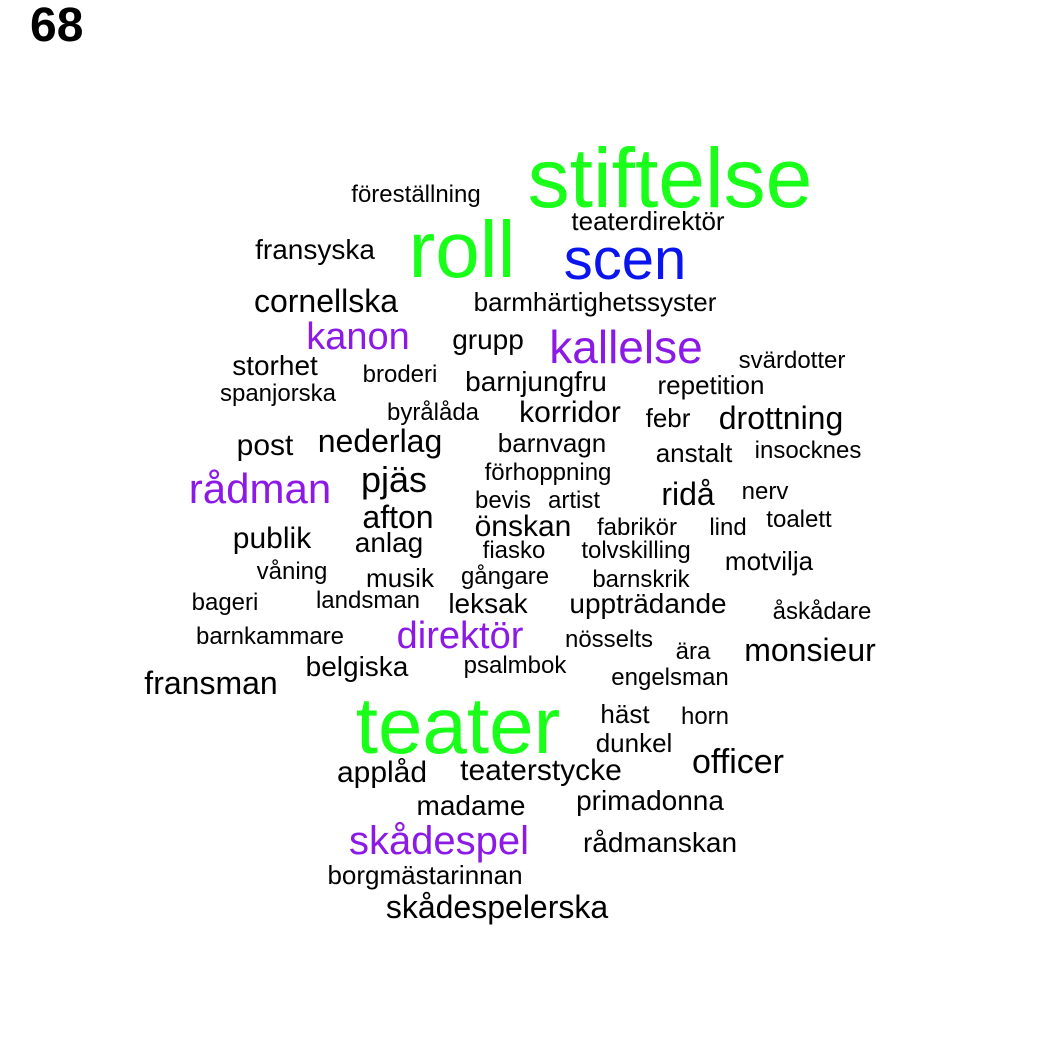 The image size is (1050, 1050). Describe the element at coordinates (688, 494) in the screenshot. I see `word-cloud-word: ridå` at that location.